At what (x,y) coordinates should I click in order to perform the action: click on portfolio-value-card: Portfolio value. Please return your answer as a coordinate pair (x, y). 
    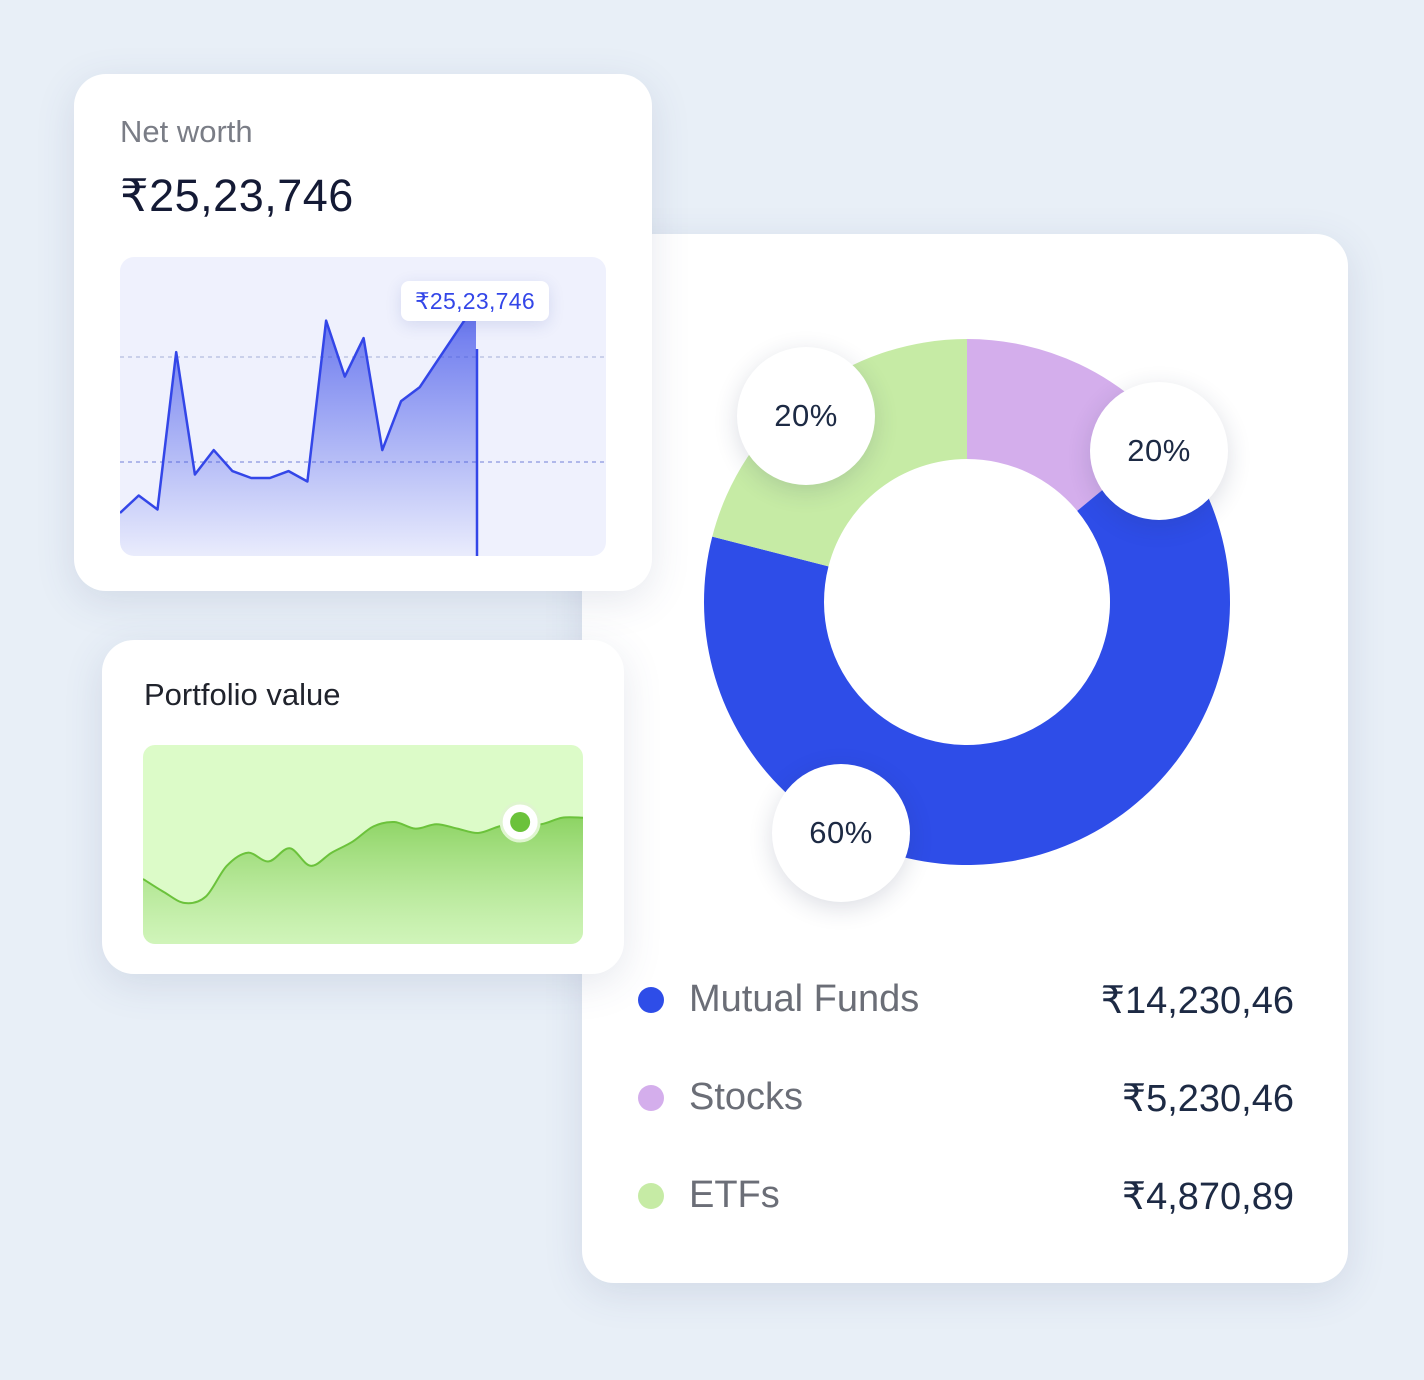
    Looking at the image, I should click on (363, 807).